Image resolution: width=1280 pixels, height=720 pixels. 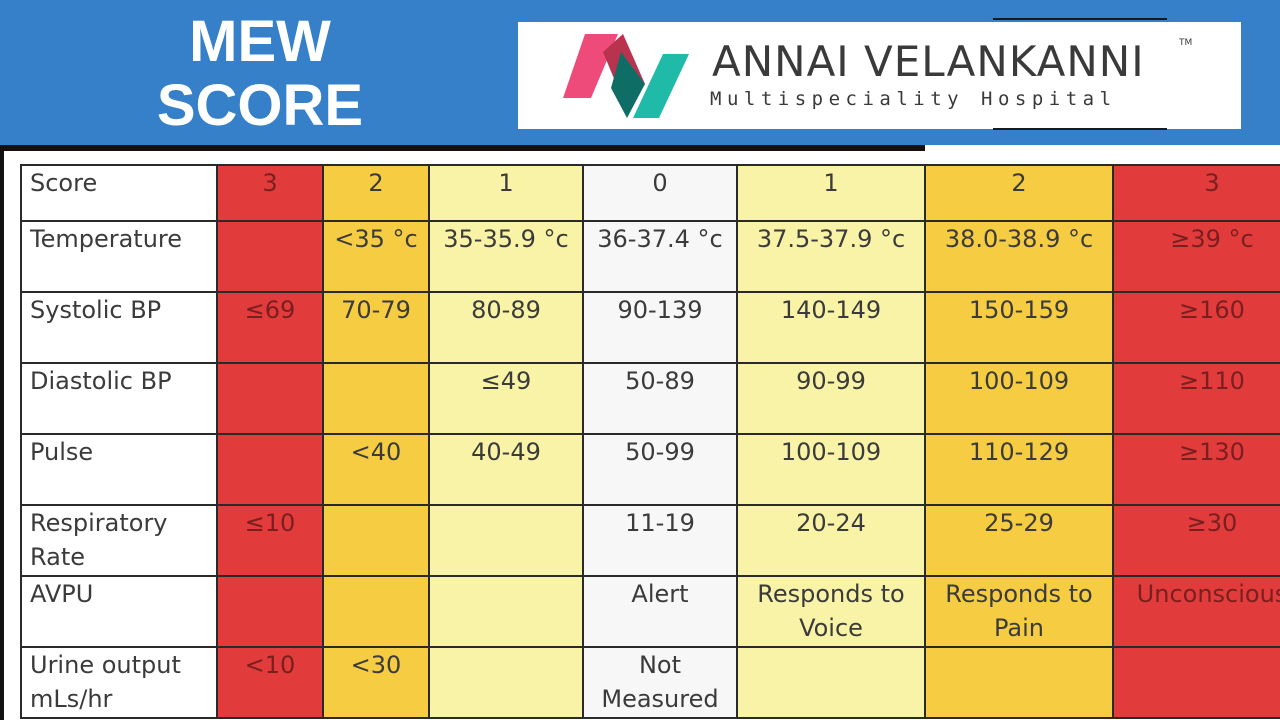 I want to click on table-row: Urine output mLs/hr <10 <30 Not Measured, so click(x=650, y=682).